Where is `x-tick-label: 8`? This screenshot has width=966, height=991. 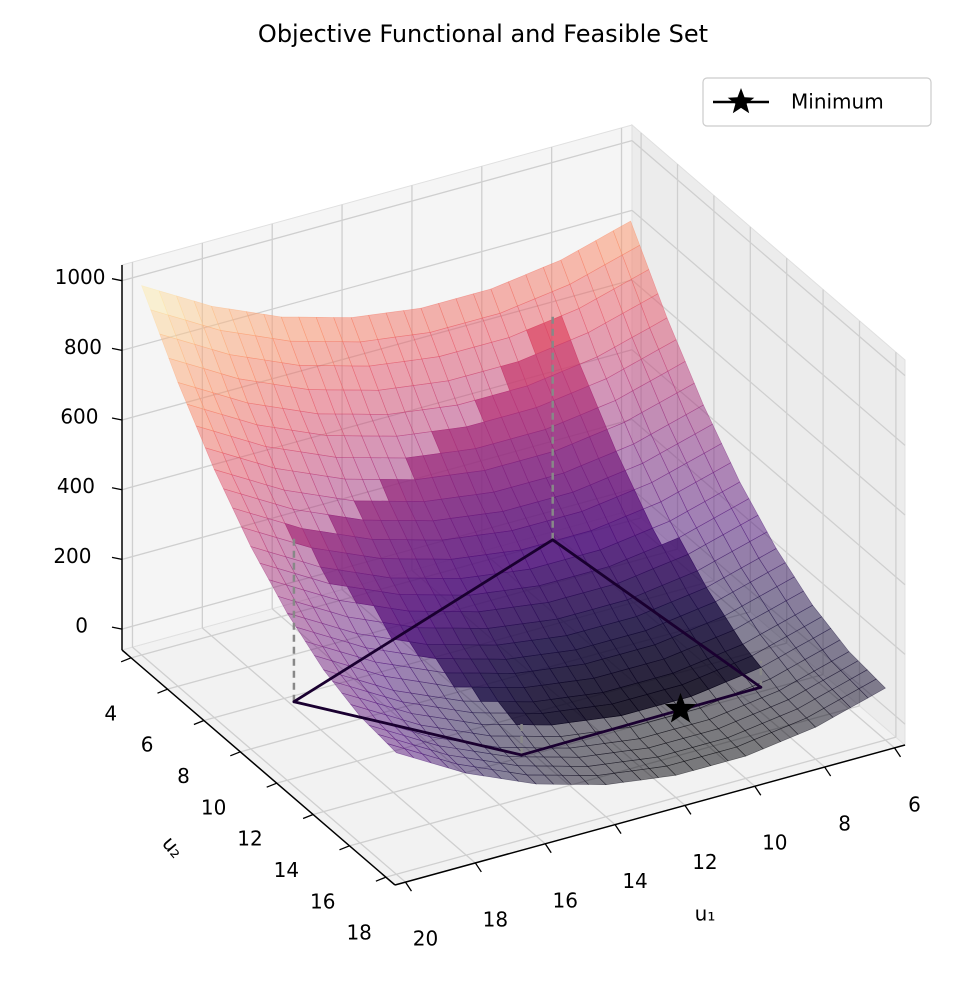 x-tick-label: 8 is located at coordinates (844, 824).